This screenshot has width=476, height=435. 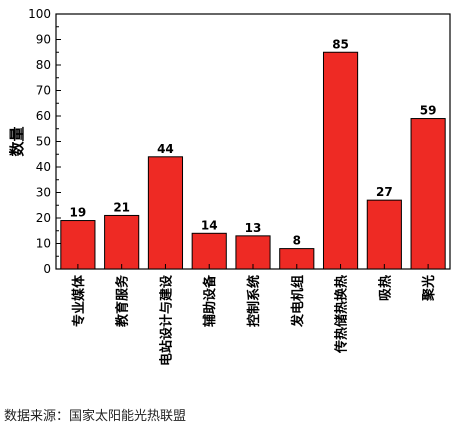 What do you see at coordinates (43, 167) in the screenshot?
I see `y-tick-label: 40` at bounding box center [43, 167].